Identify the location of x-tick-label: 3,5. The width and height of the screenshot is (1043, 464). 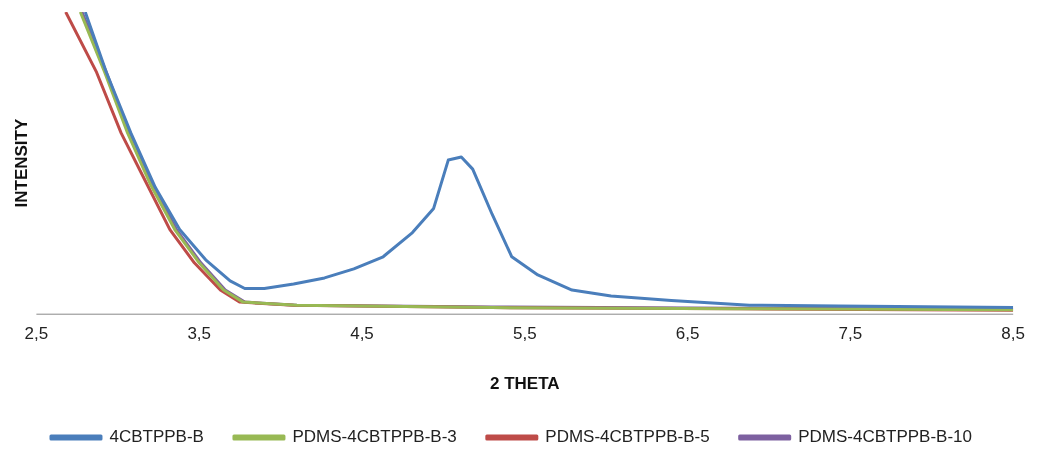
(199, 334).